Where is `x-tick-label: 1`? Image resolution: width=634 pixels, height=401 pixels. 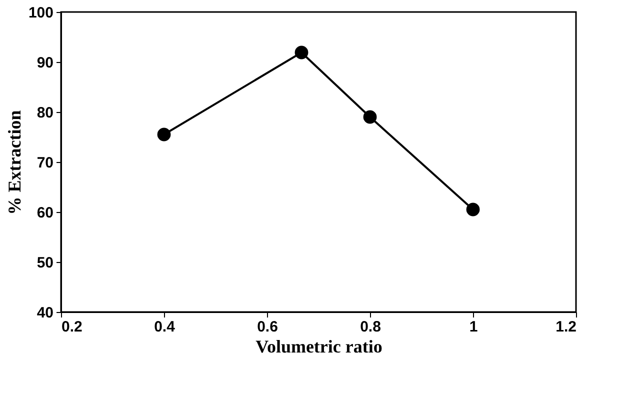 x-tick-label: 1 is located at coordinates (473, 327).